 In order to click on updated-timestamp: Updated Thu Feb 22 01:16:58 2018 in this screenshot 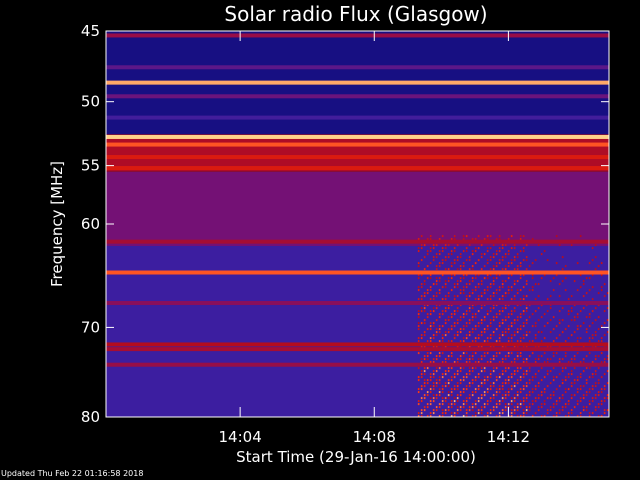, I will do `click(72, 473)`.